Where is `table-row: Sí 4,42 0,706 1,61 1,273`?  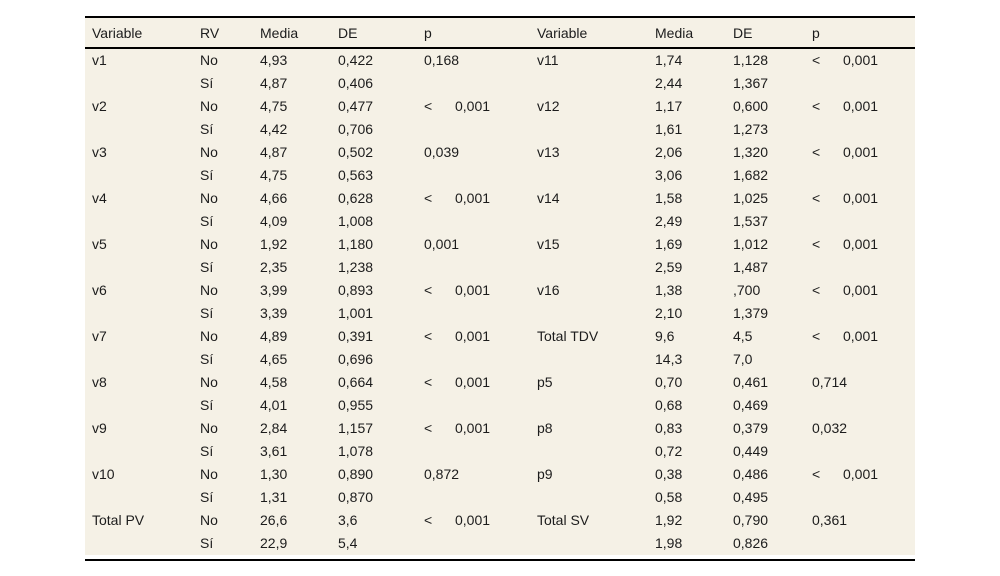
table-row: Sí 4,42 0,706 1,61 1,273 is located at coordinates (500, 129).